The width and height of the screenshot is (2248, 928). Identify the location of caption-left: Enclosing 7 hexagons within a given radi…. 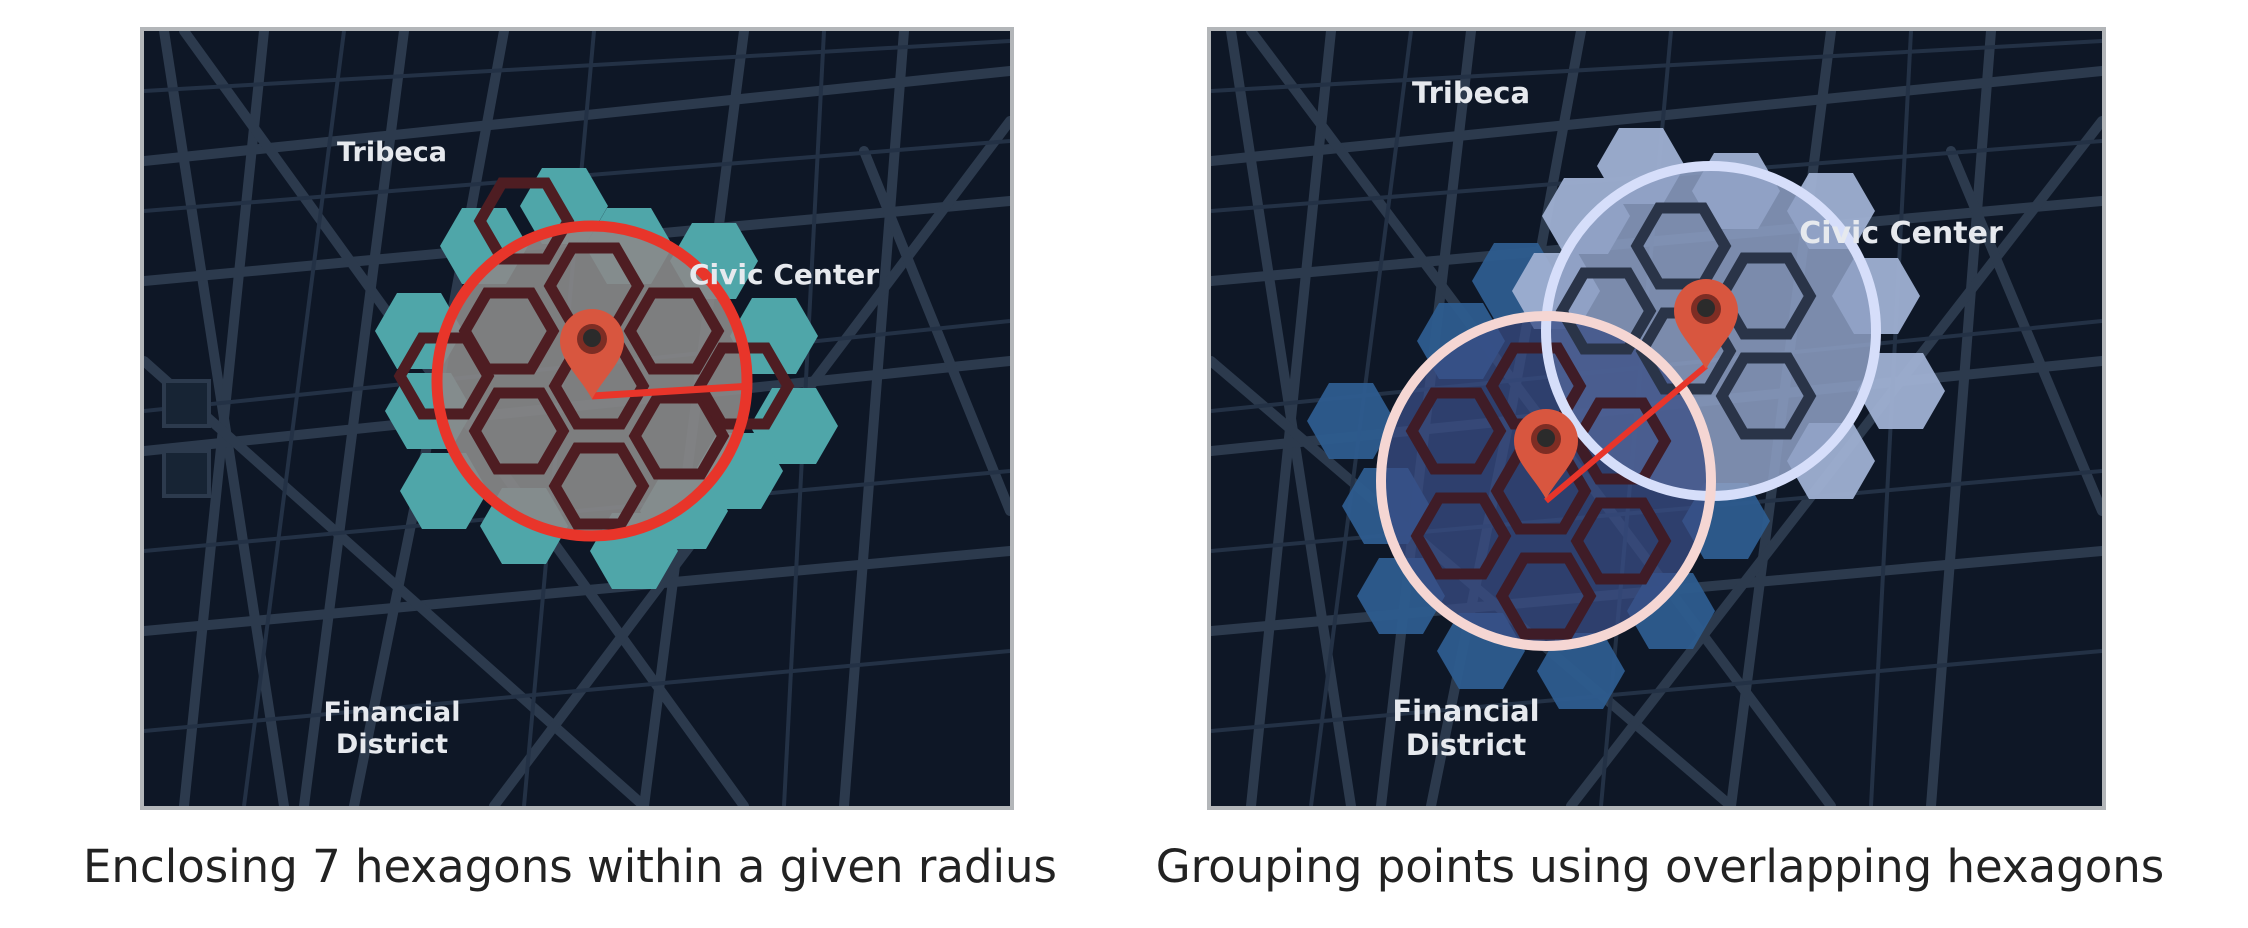
(570, 866).